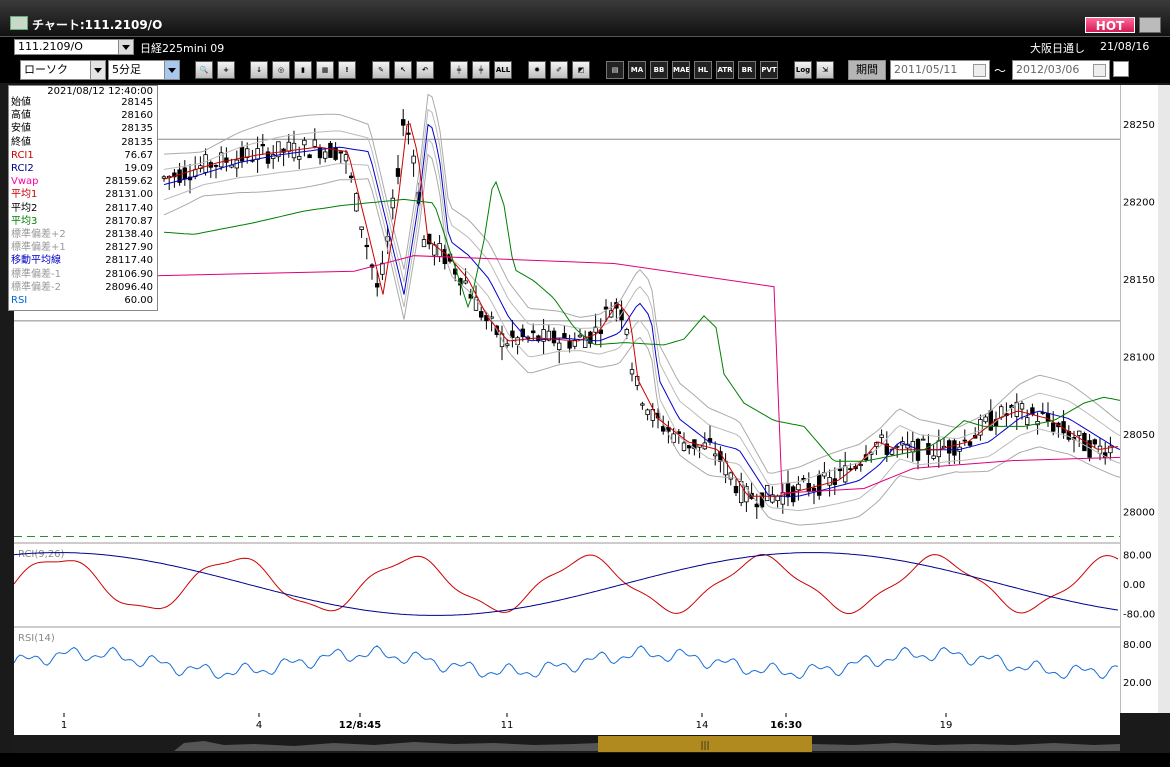  I want to click on navigator-grip-icon: |||, so click(704, 746).